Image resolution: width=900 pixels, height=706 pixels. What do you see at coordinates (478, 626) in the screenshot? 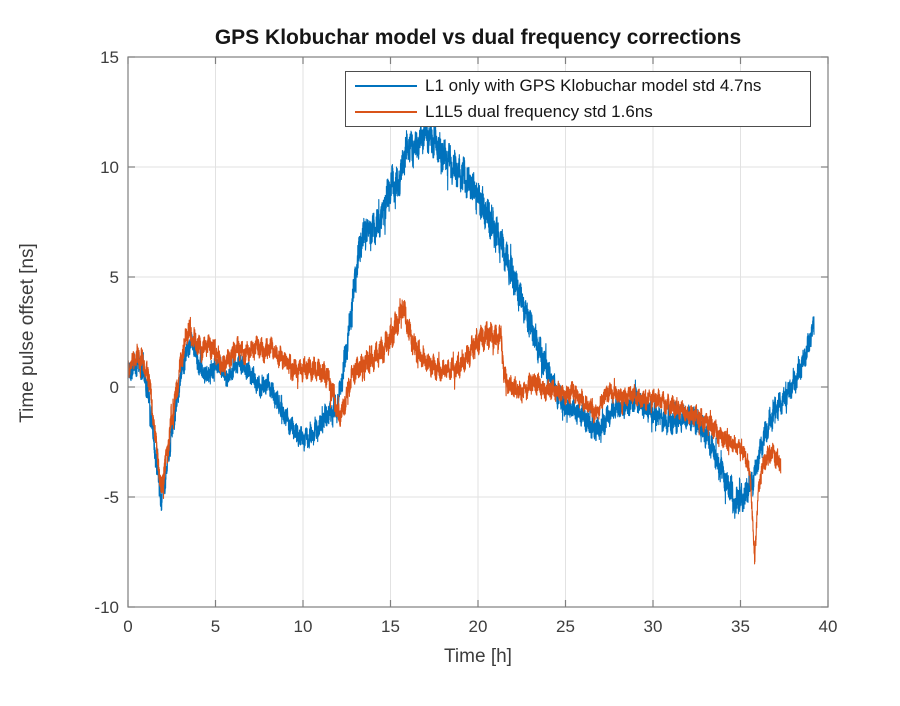
I see `x-tick-label: 20` at bounding box center [478, 626].